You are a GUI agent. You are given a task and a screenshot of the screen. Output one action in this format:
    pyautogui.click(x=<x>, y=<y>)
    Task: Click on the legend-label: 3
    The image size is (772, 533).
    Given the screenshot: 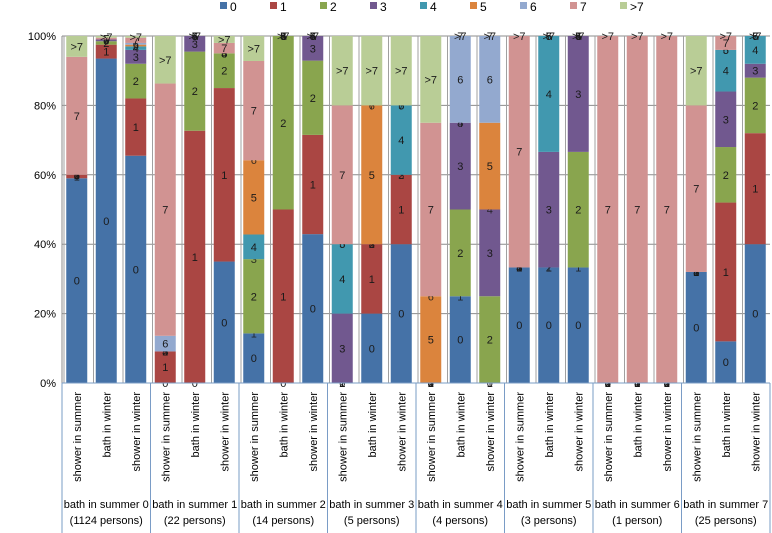 What is the action you would take?
    pyautogui.click(x=383, y=7)
    